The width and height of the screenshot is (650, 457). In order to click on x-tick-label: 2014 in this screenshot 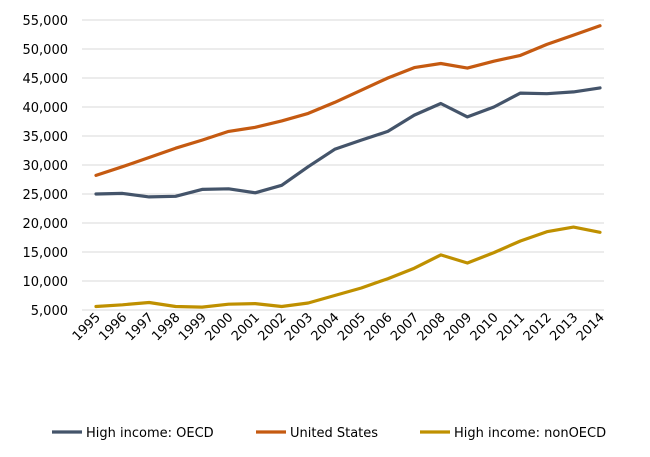, I will do `click(591, 327)`.